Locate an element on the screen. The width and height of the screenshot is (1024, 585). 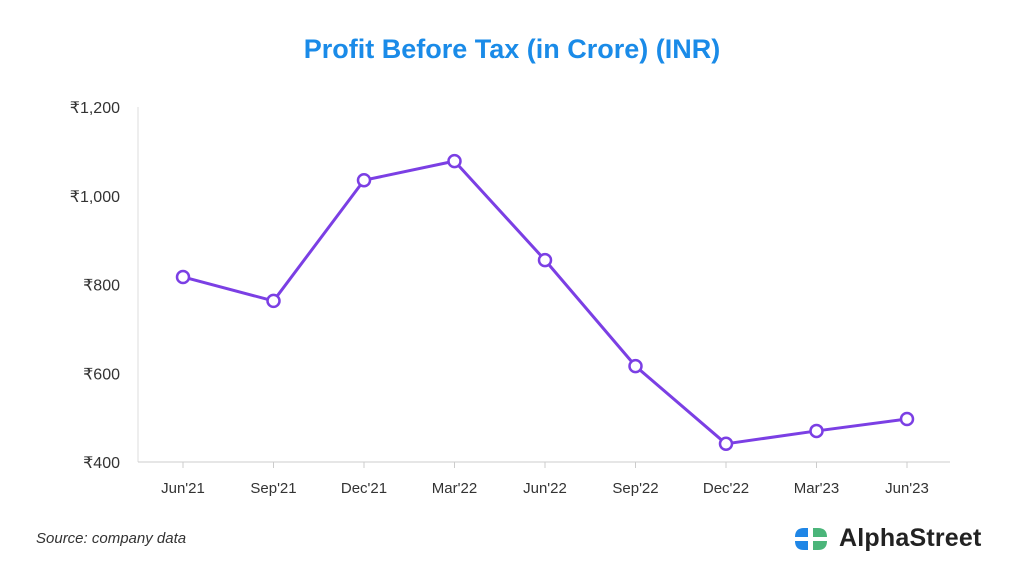
x-tick-label: Jun'23 is located at coordinates (907, 488).